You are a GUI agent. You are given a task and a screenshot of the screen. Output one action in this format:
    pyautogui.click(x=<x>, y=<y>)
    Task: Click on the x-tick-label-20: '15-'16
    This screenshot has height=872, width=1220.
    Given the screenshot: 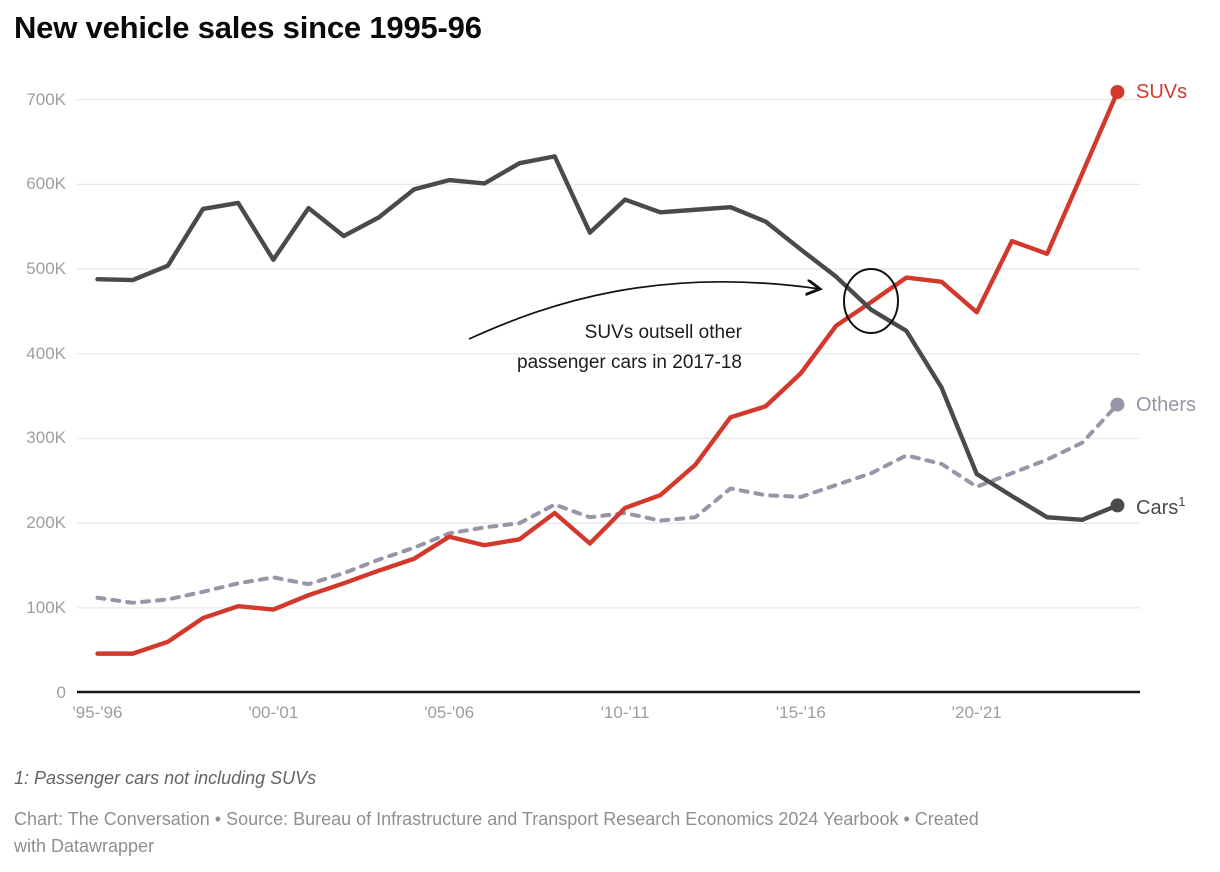 What is the action you would take?
    pyautogui.click(x=800, y=712)
    